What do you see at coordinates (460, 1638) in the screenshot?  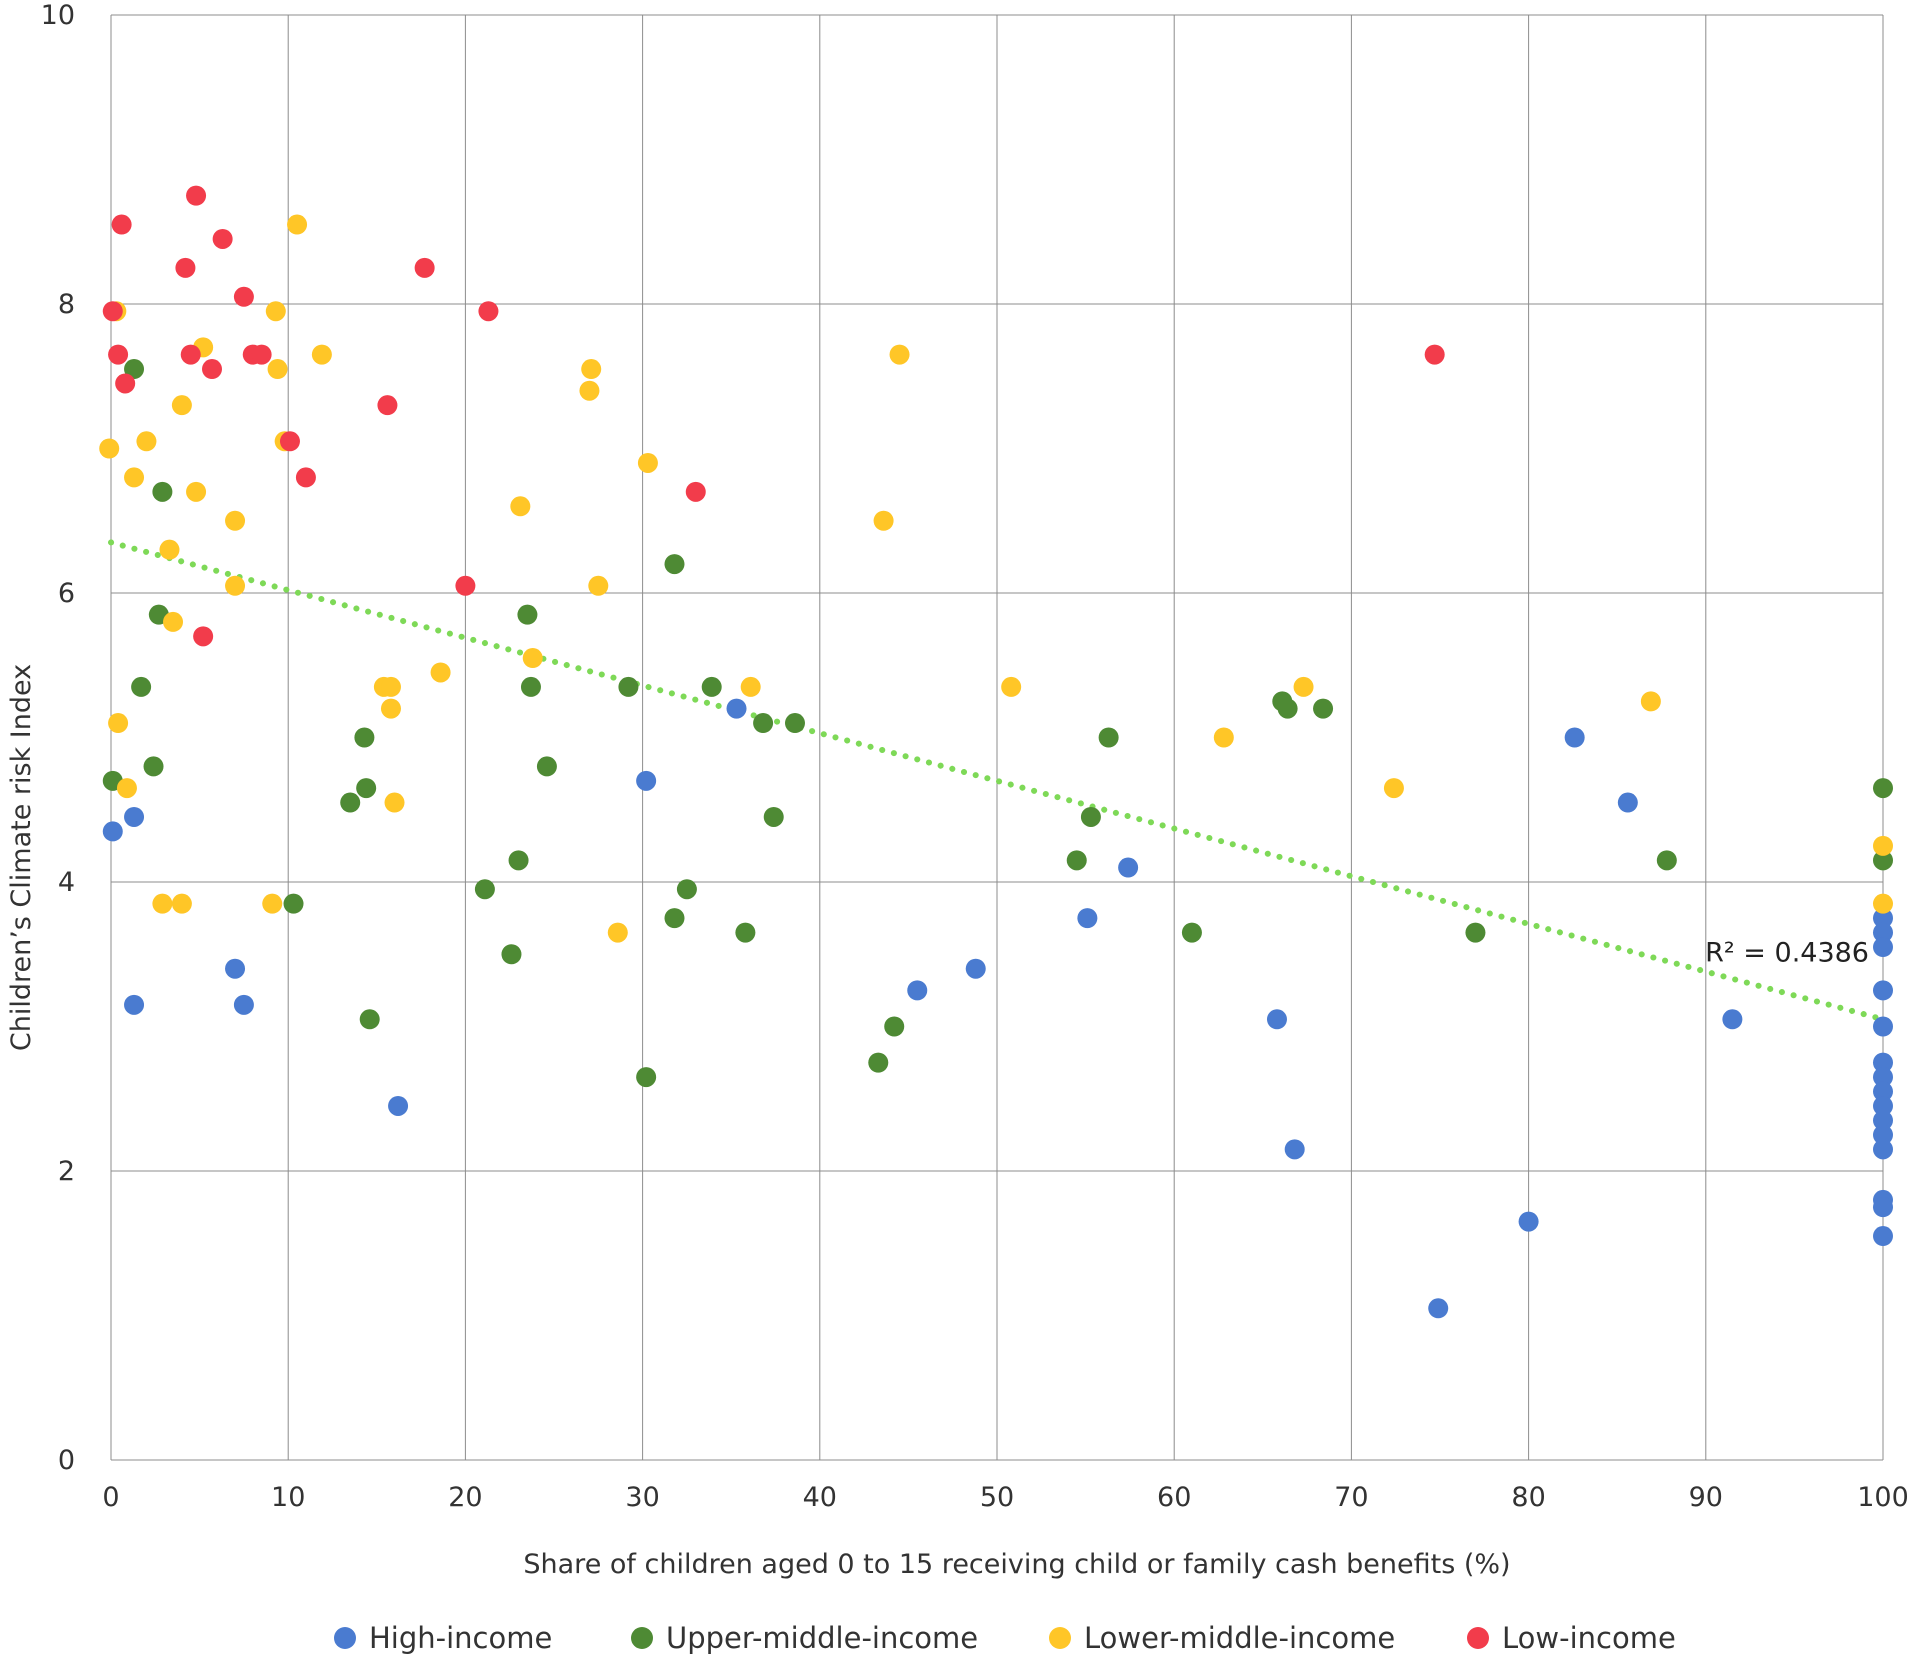 I see `legend-label: High-income` at bounding box center [460, 1638].